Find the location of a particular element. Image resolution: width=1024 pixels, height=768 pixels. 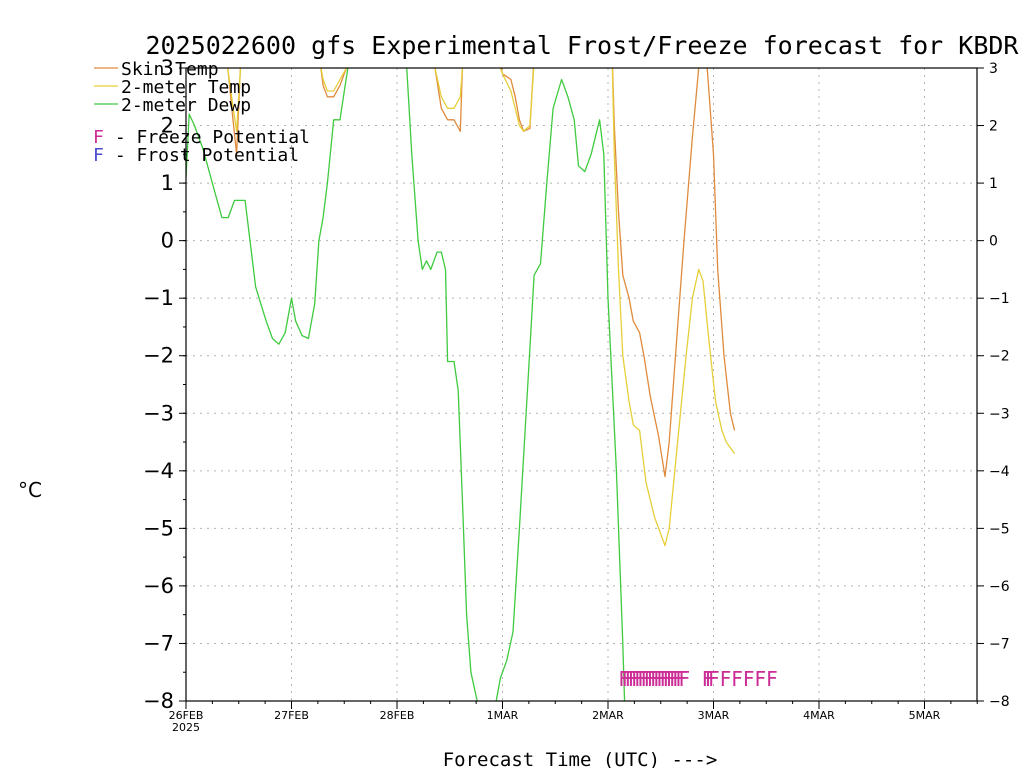

y-axis-right: −8 −7 −6 −5 −4 −3 −2 −1 0 1 2 3 is located at coordinates (993, 385).